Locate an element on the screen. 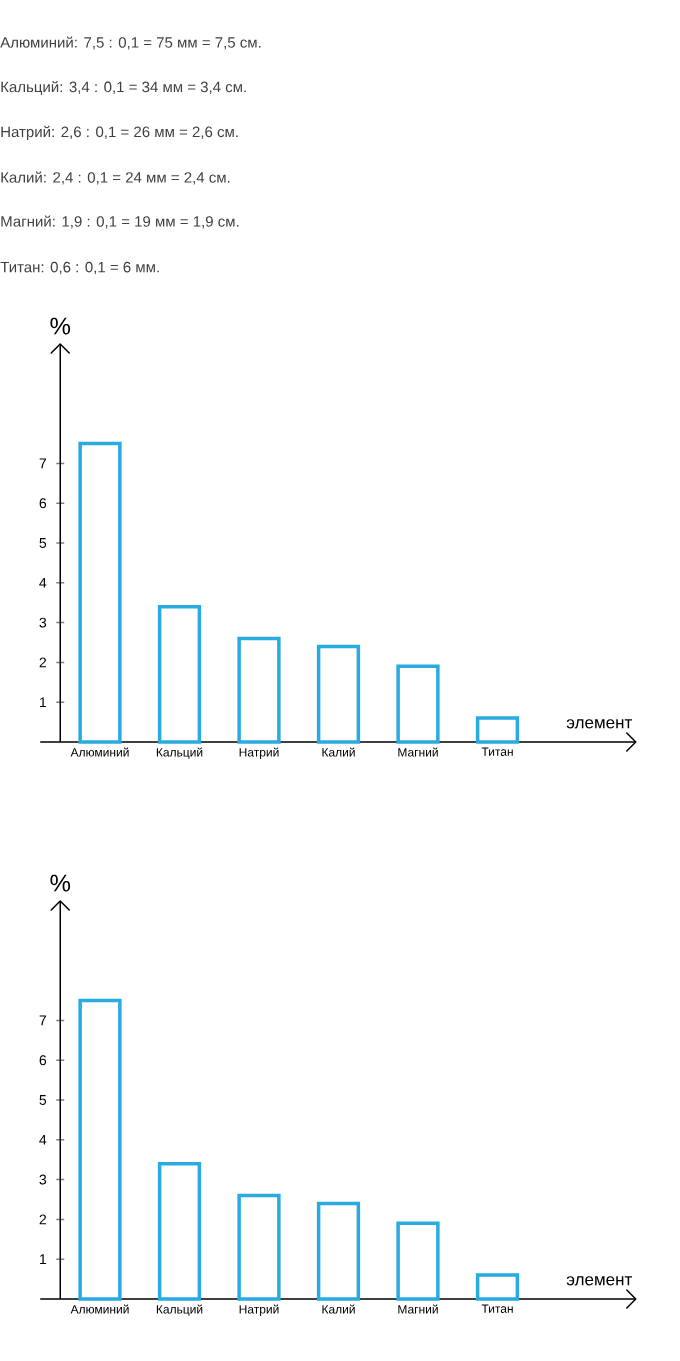 This screenshot has height=1361, width=680. text: Кальций: 3,4 : 0,1 = 34 мм = 3,4 см. is located at coordinates (123, 88).